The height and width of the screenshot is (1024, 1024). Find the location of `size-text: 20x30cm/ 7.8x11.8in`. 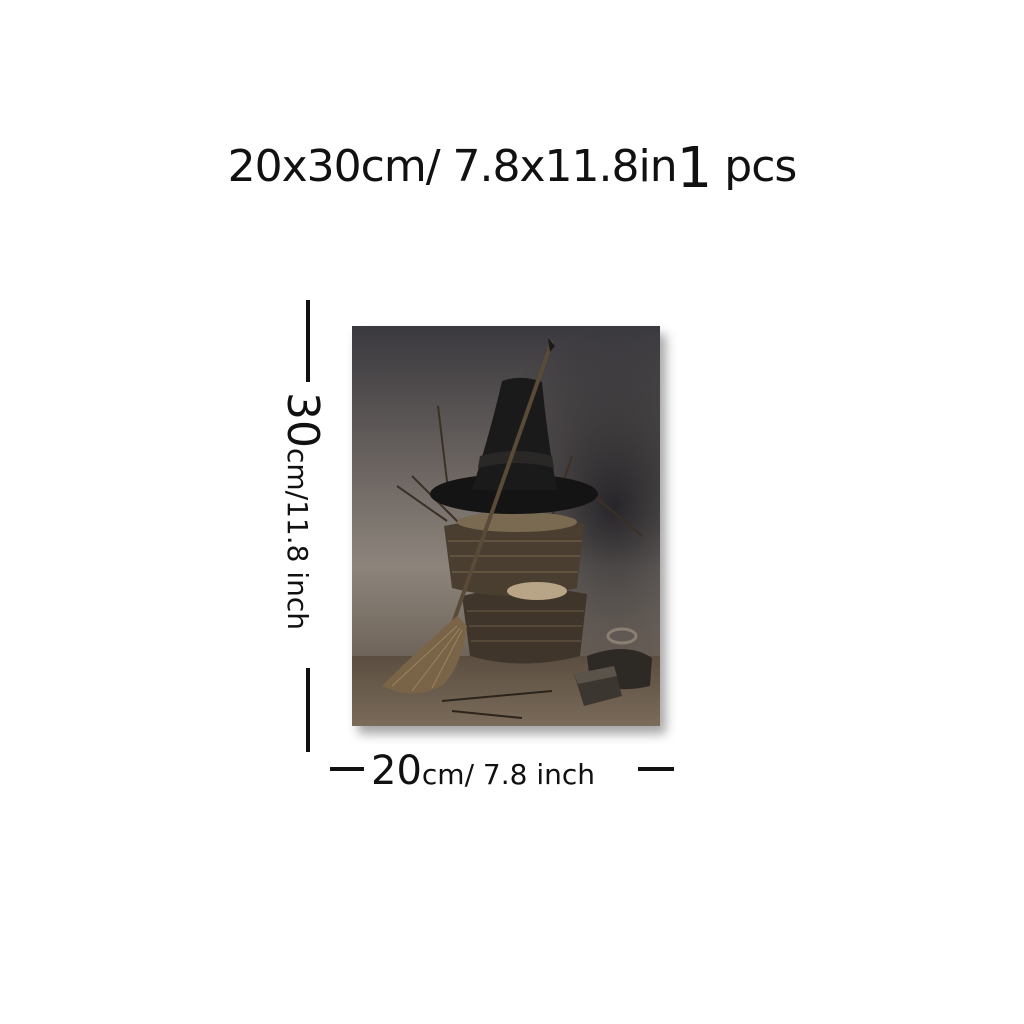

size-text: 20x30cm/ 7.8x11.8in is located at coordinates (452, 166).